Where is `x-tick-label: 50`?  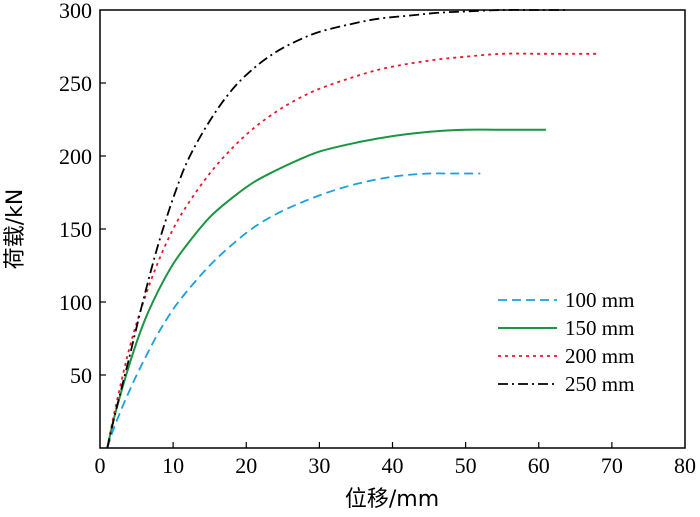
x-tick-label: 50 is located at coordinates (466, 465).